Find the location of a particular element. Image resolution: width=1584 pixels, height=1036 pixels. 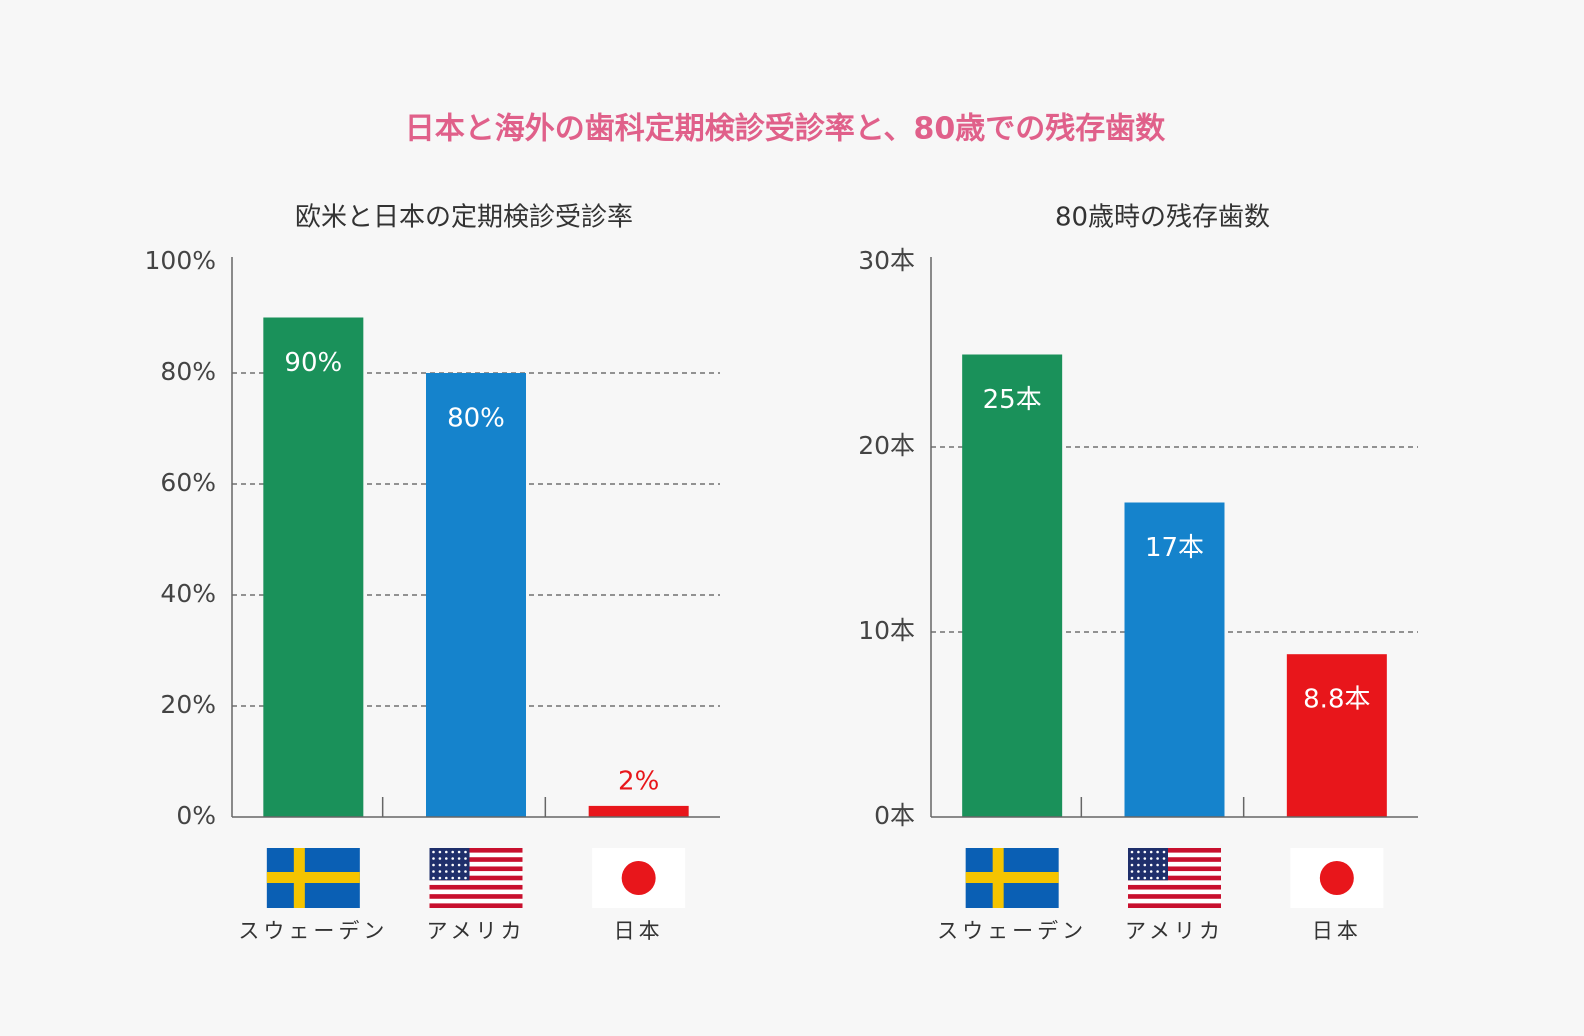

y-tick-label: 60% is located at coordinates (188, 482).